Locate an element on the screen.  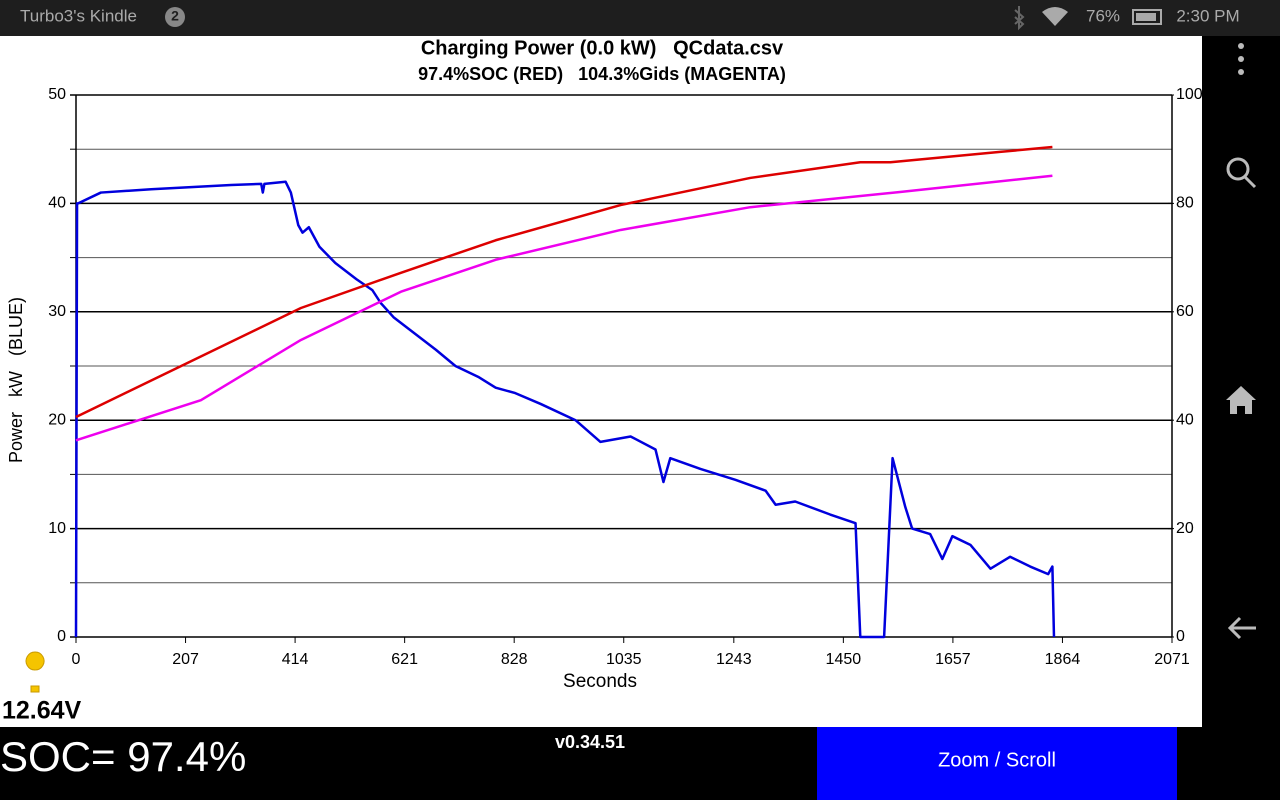
x-tick-label: 621 is located at coordinates (404, 659).